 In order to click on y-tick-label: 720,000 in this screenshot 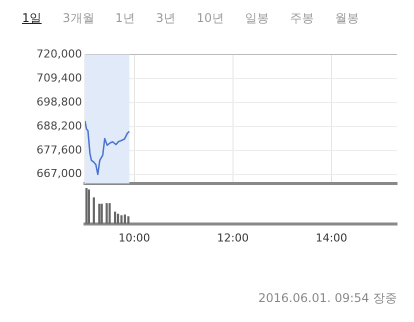, I will do `click(59, 53)`.